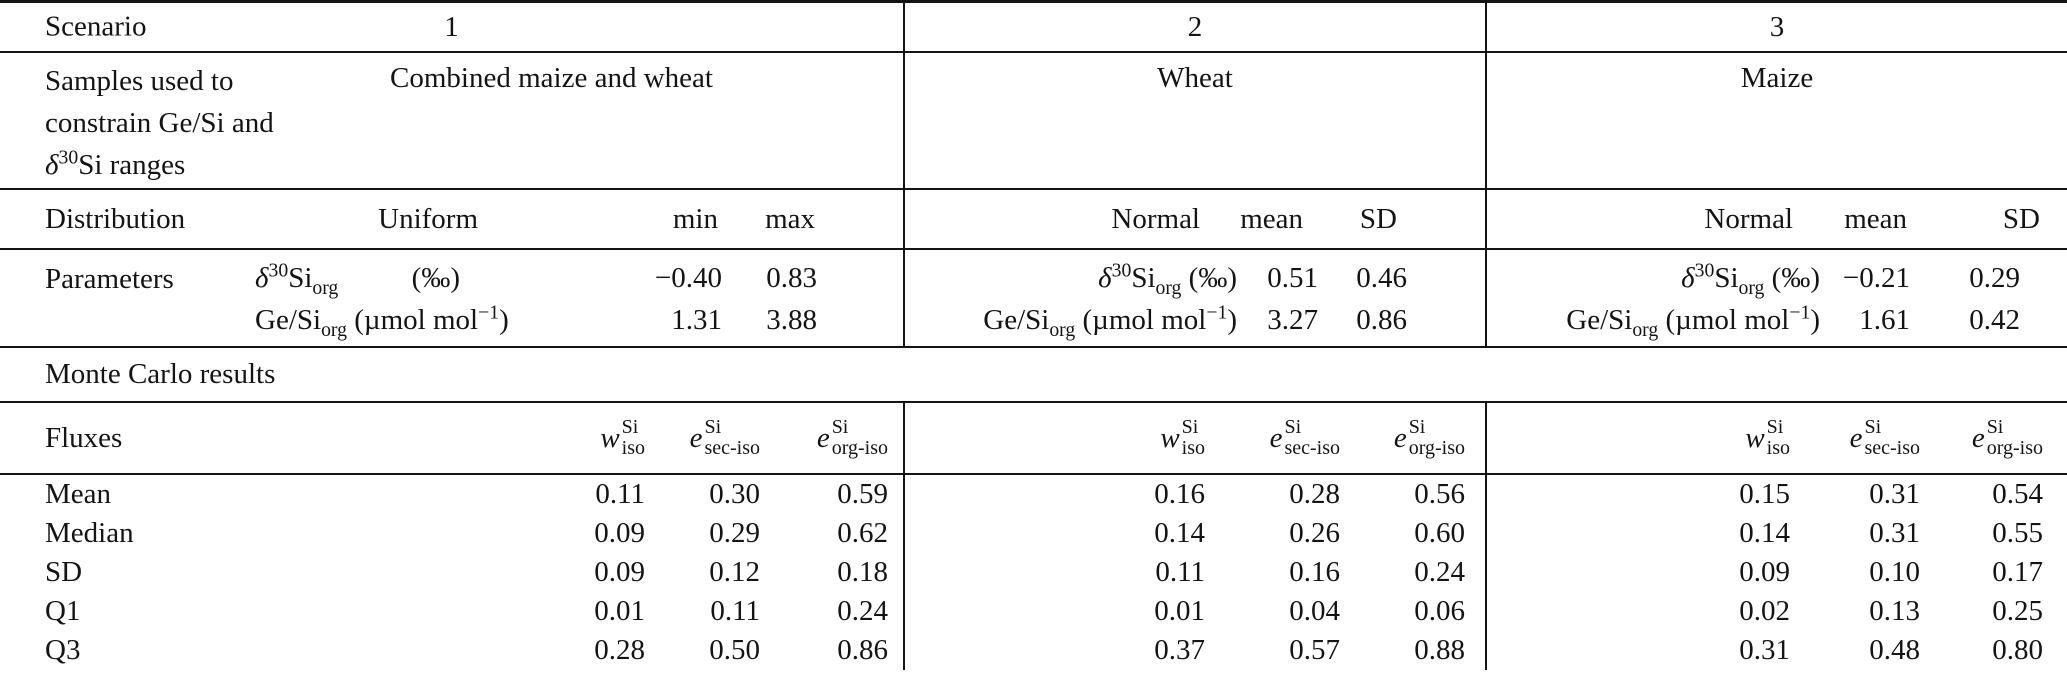 The image size is (2067, 676). Describe the element at coordinates (2021, 218) in the screenshot. I see `distribution-col2-3: SD` at that location.